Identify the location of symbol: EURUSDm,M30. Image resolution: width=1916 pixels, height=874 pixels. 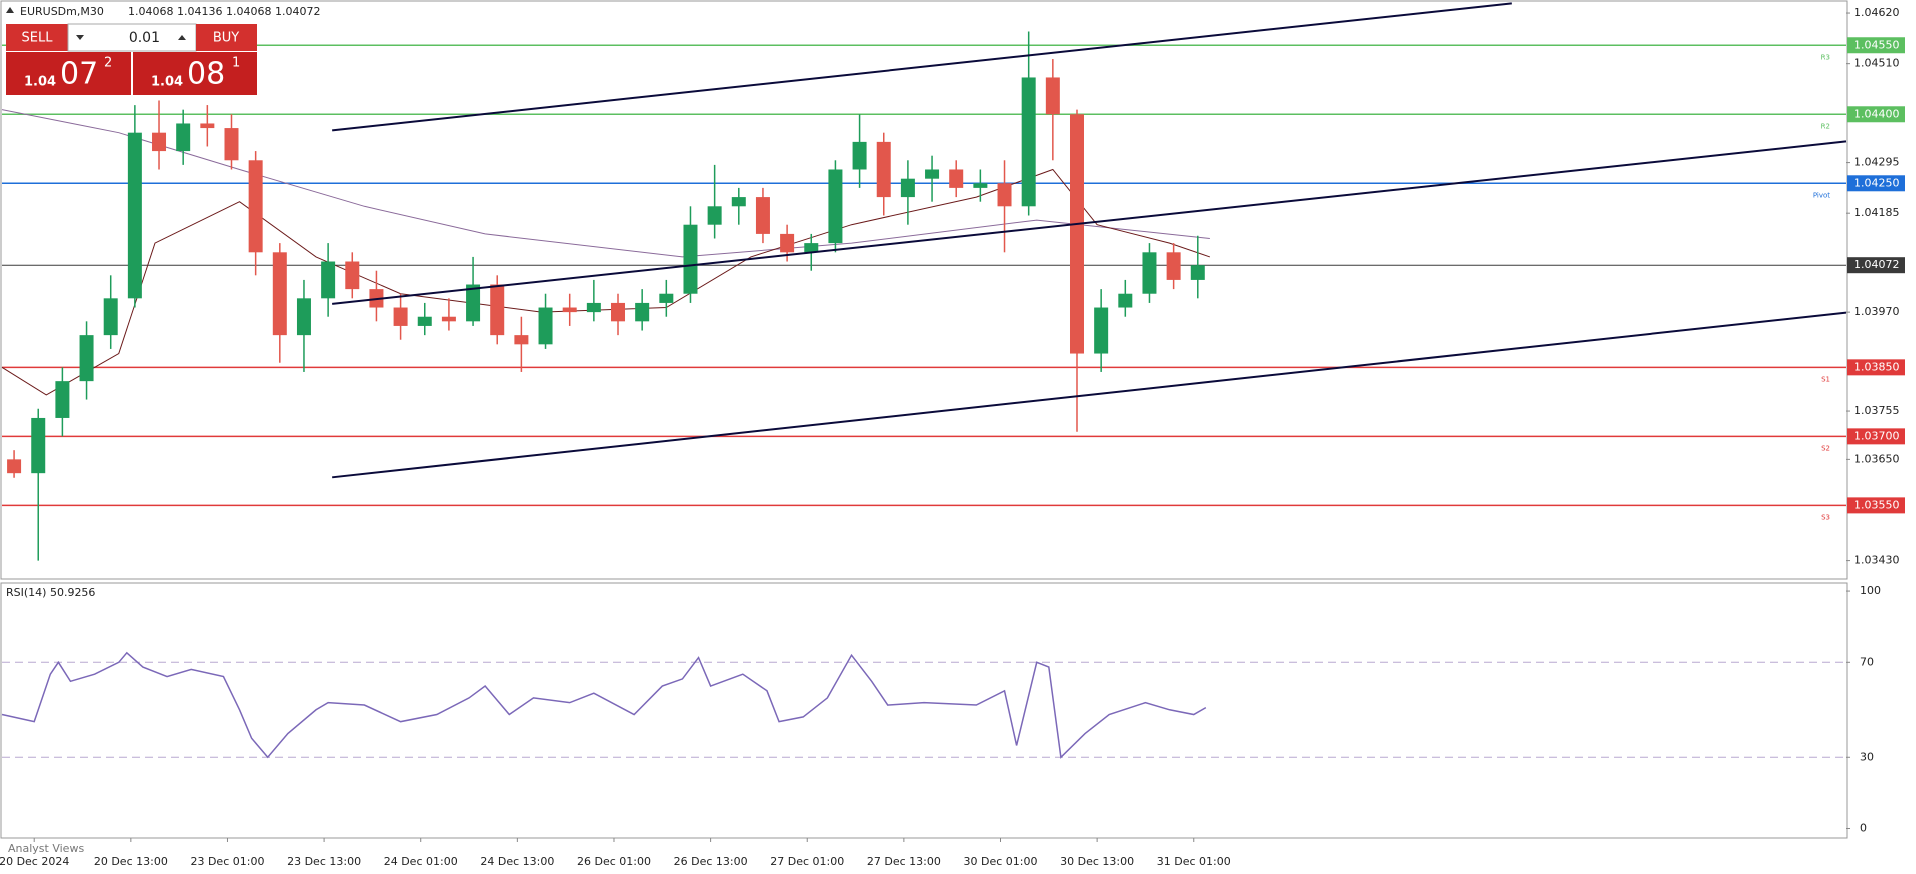
(62, 11).